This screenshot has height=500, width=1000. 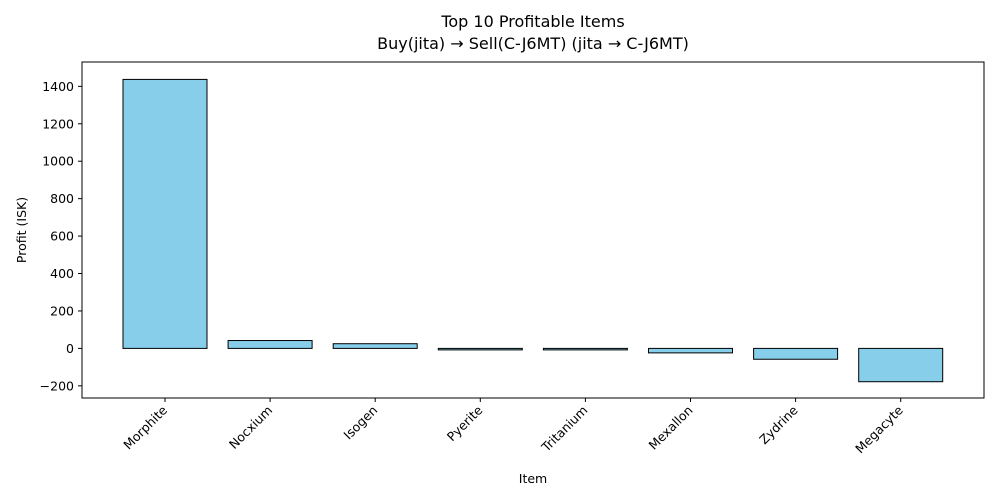 What do you see at coordinates (58, 161) in the screenshot?
I see `y-tick-label: 1000` at bounding box center [58, 161].